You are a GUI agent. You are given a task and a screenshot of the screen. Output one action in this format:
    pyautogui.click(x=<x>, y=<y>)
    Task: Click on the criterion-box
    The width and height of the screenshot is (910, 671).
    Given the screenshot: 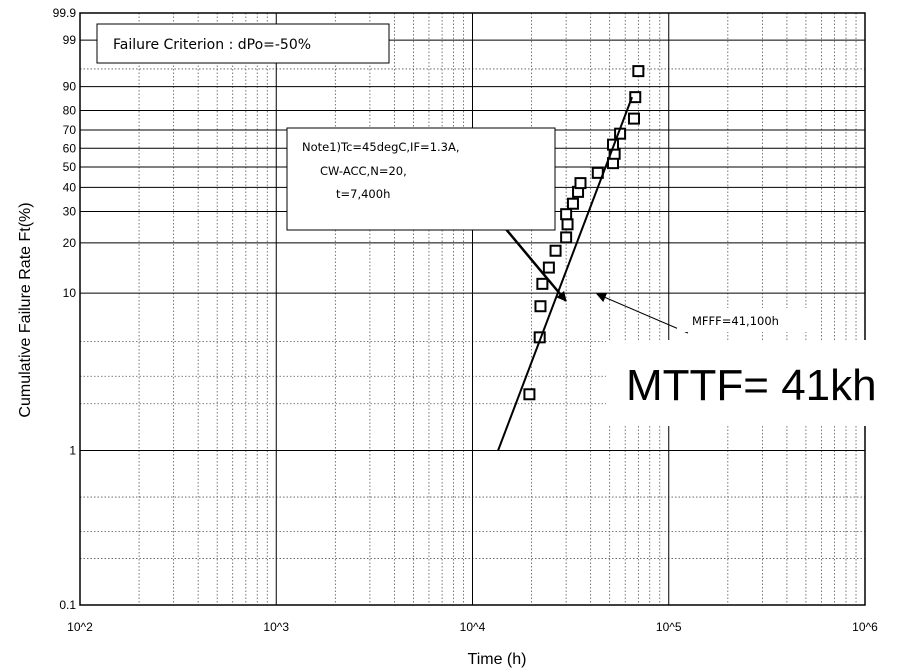 What is the action you would take?
    pyautogui.click(x=243, y=43)
    